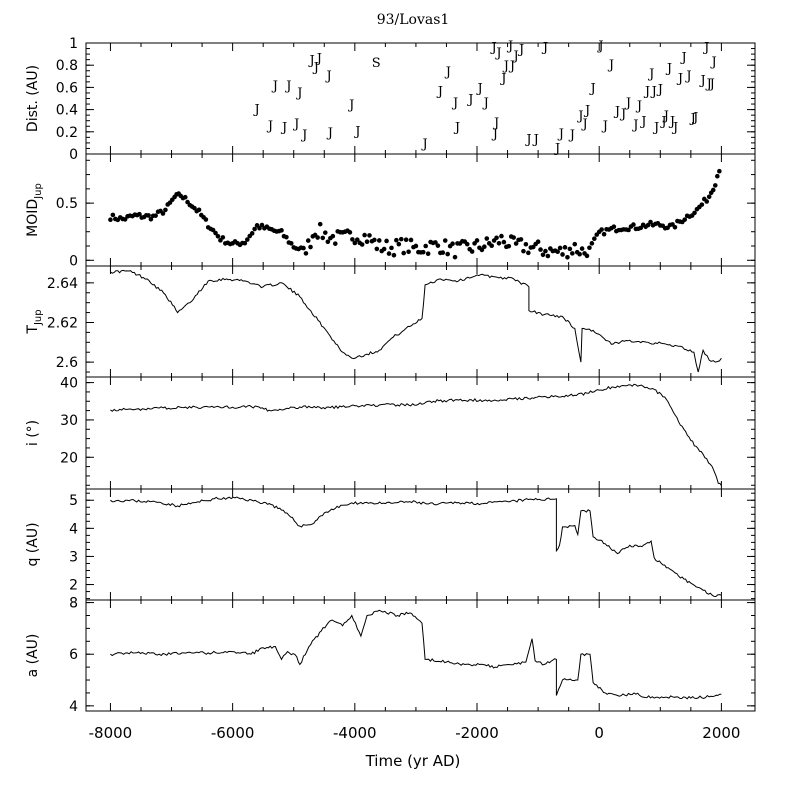  I want to click on y-tick-label: 0.6, so click(67, 88).